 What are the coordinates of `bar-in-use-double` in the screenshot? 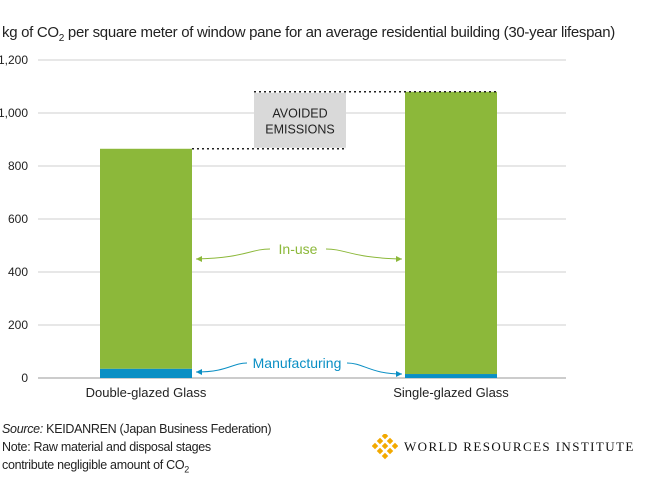 It's located at (146, 258).